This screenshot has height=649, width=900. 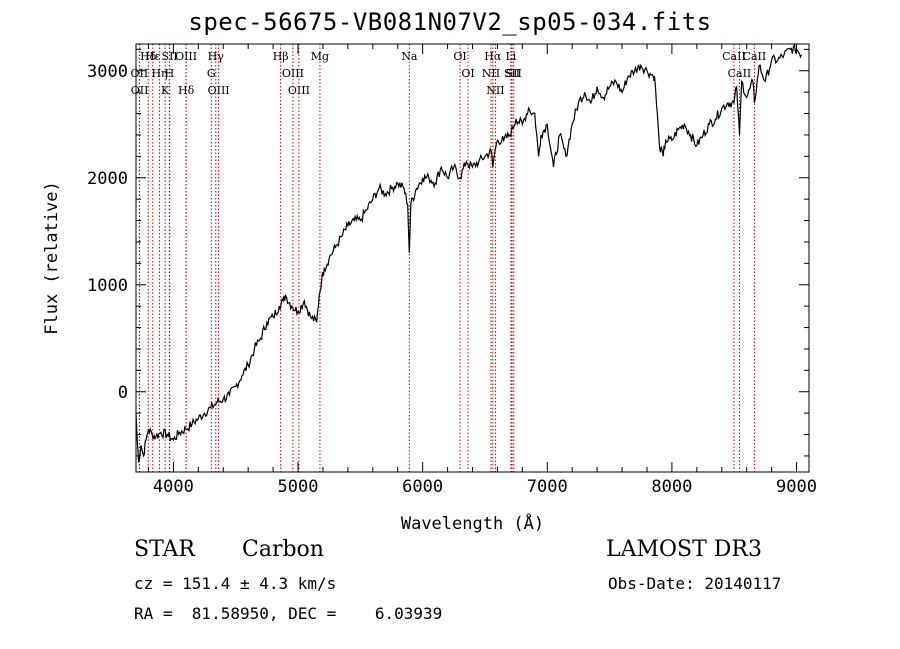 What do you see at coordinates (211, 73) in the screenshot?
I see `spectral-line-label-11: G` at bounding box center [211, 73].